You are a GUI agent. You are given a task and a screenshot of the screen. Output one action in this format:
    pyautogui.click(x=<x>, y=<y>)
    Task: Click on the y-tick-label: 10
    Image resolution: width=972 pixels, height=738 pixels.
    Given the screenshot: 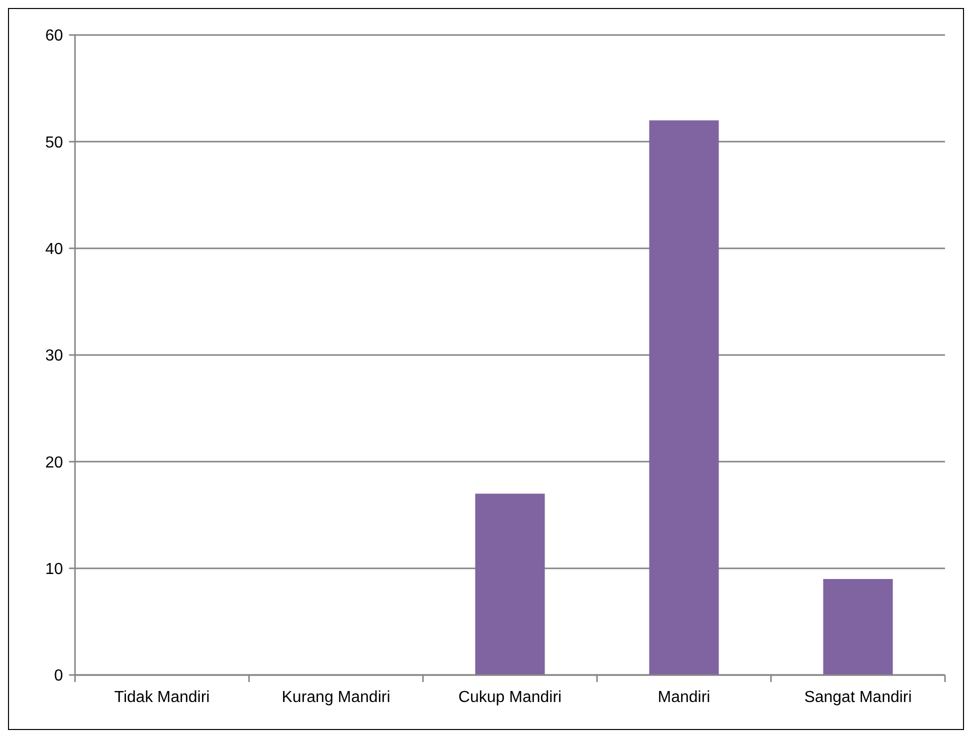 What is the action you would take?
    pyautogui.click(x=54, y=569)
    